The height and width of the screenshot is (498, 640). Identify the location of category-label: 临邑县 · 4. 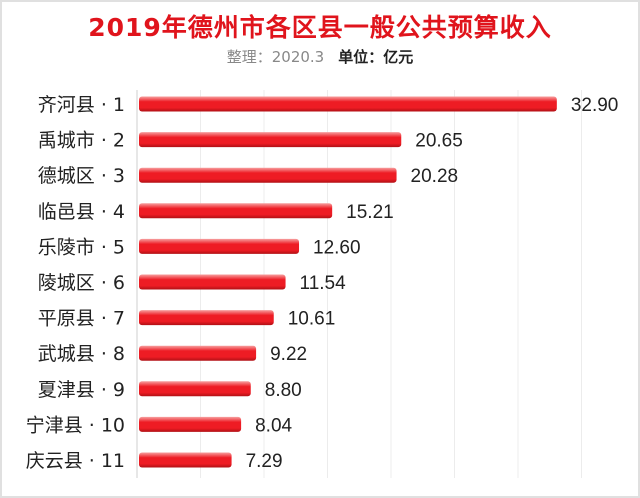
(81, 212).